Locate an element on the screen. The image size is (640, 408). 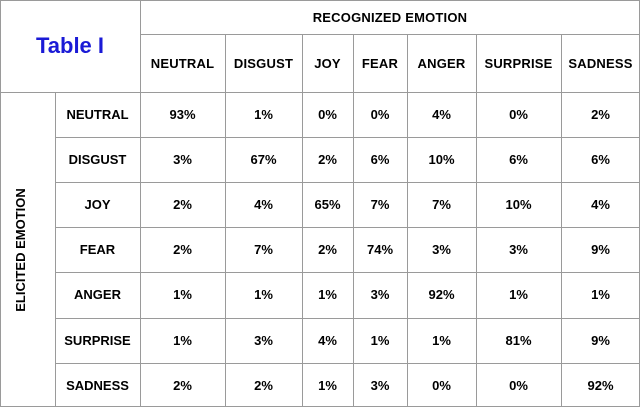
row-group-label: ELICITED EMOTION is located at coordinates (20, 250).